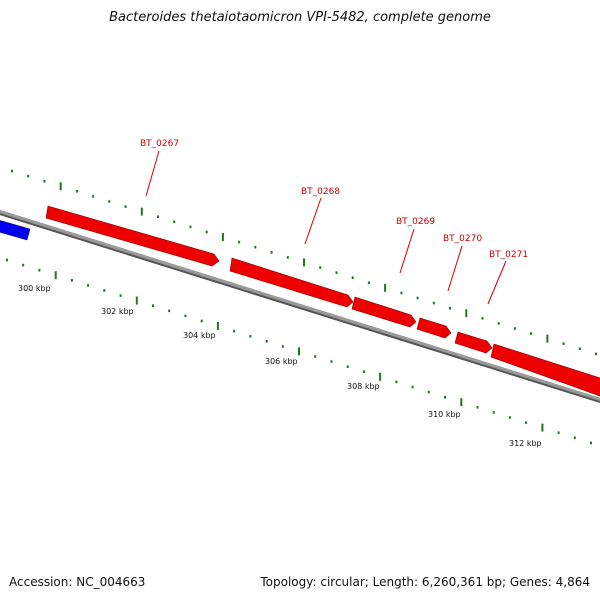 The height and width of the screenshot is (600, 600). What do you see at coordinates (525, 443) in the screenshot?
I see `scale-label: 312 kbp` at bounding box center [525, 443].